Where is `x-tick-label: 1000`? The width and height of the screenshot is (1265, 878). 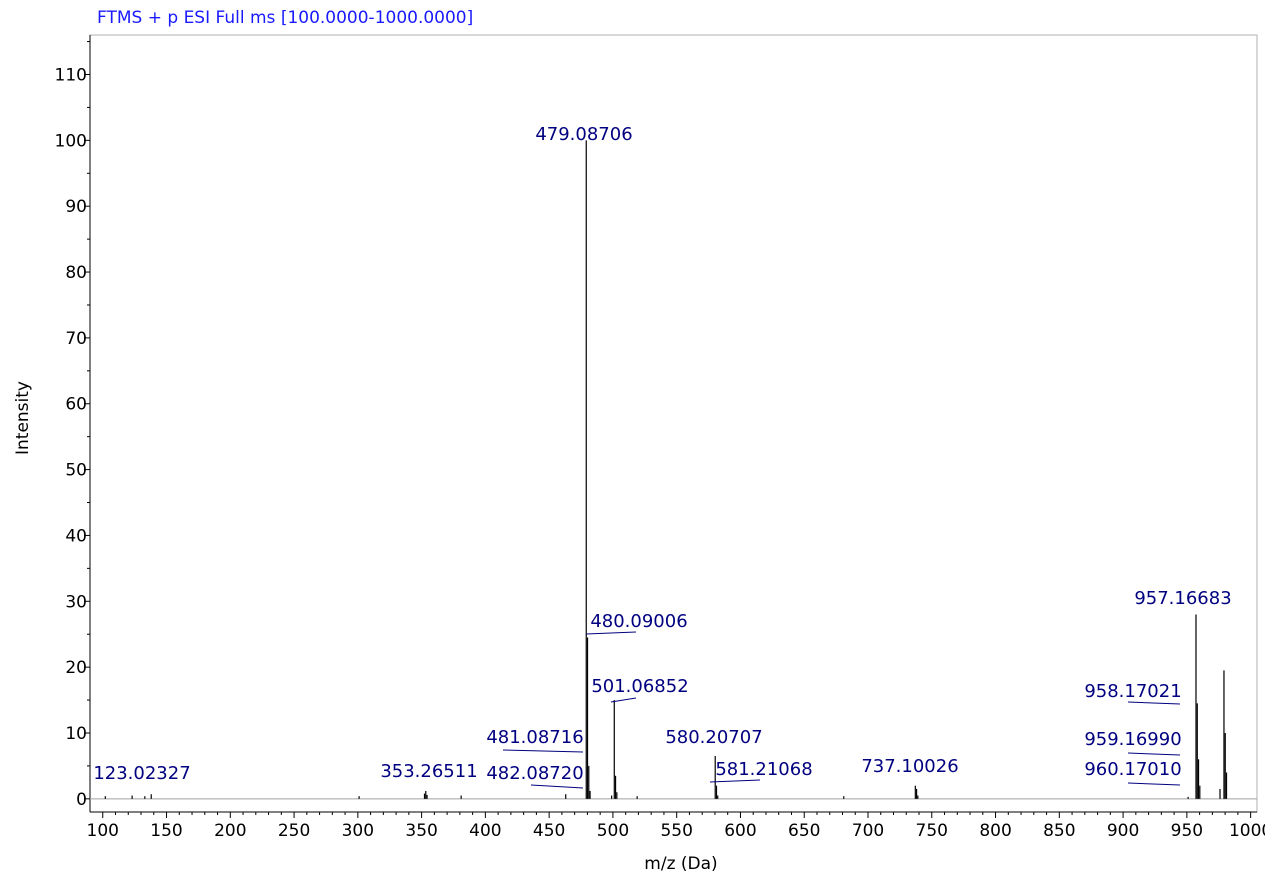
x-tick-label: 1000 is located at coordinates (1247, 831).